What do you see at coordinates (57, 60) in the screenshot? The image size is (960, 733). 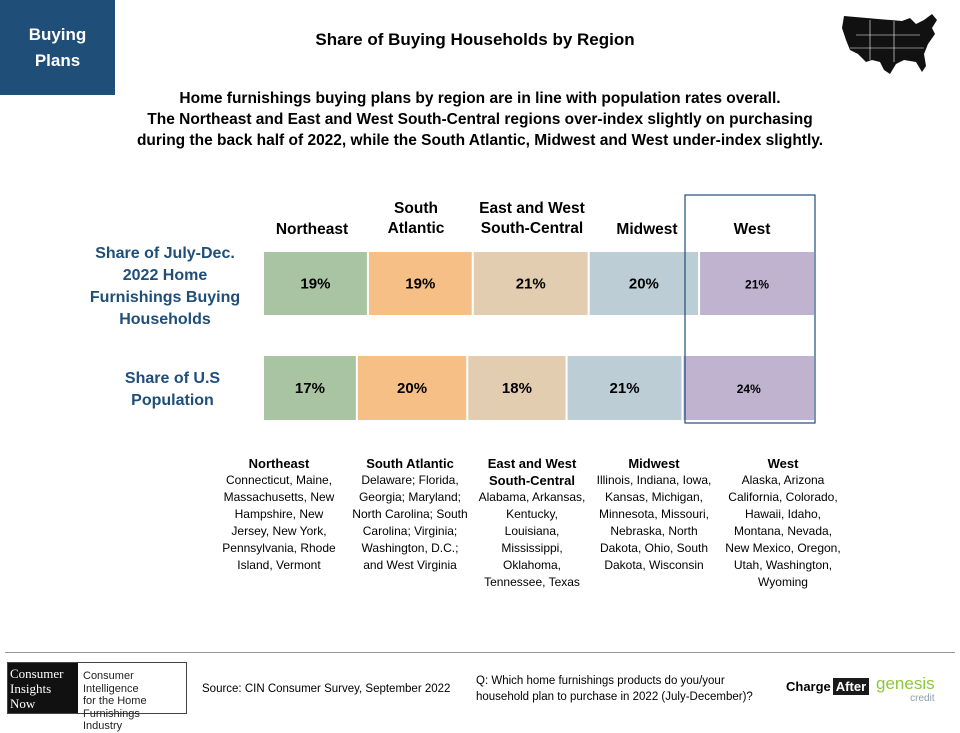 I see `badge-line-2: Plans` at bounding box center [57, 60].